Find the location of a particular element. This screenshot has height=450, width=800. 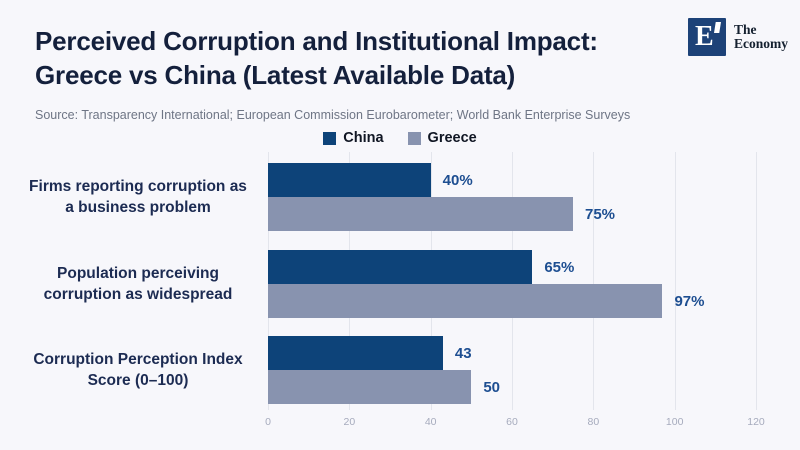

x-axis-tick-label-60: 60 is located at coordinates (512, 422).